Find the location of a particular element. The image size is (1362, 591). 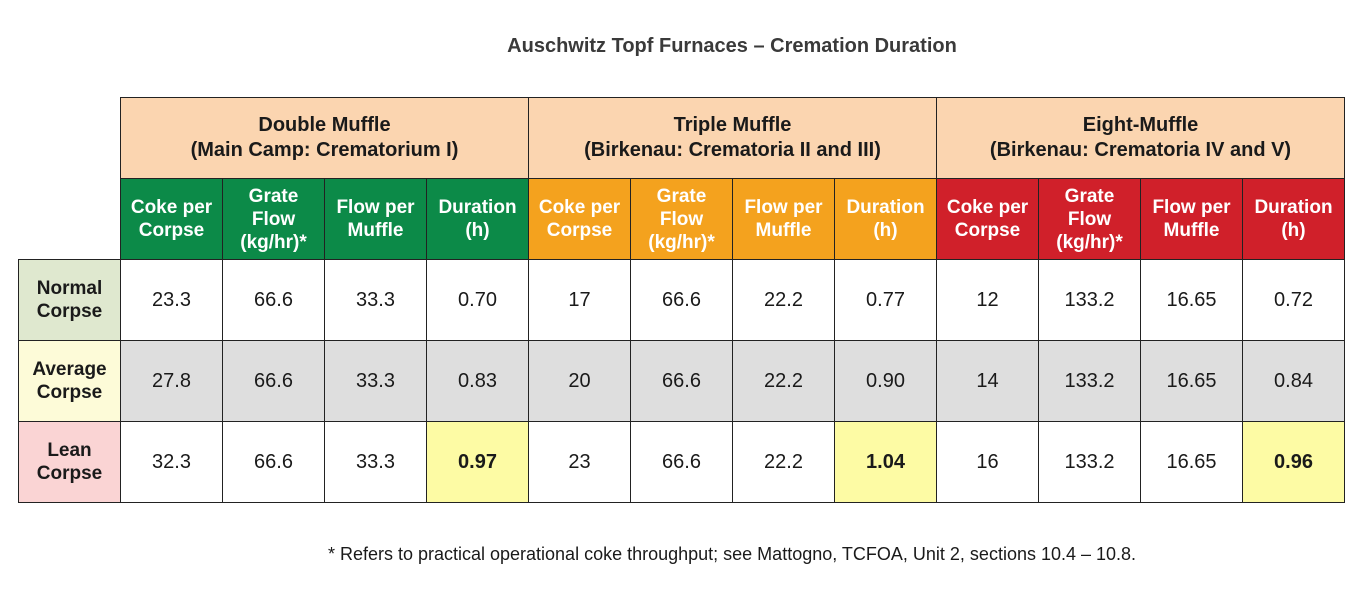

table-cell: 16 is located at coordinates (987, 462).